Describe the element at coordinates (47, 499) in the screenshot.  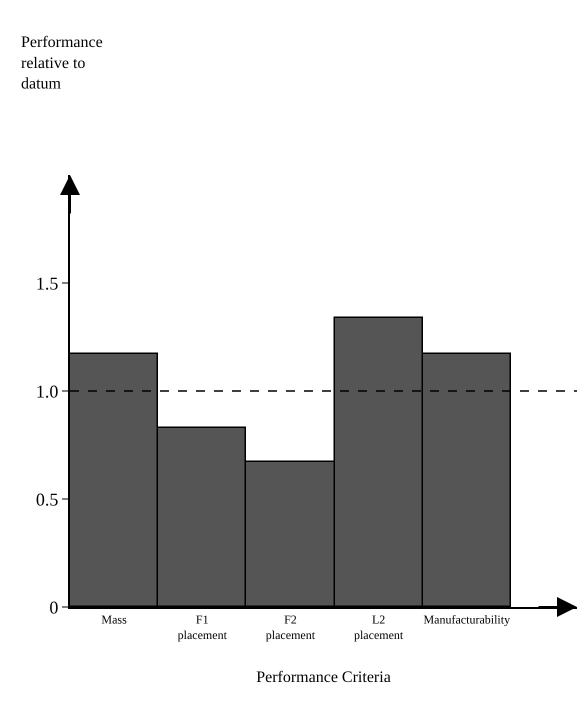
I see `y-tick-label: 0.5` at that location.